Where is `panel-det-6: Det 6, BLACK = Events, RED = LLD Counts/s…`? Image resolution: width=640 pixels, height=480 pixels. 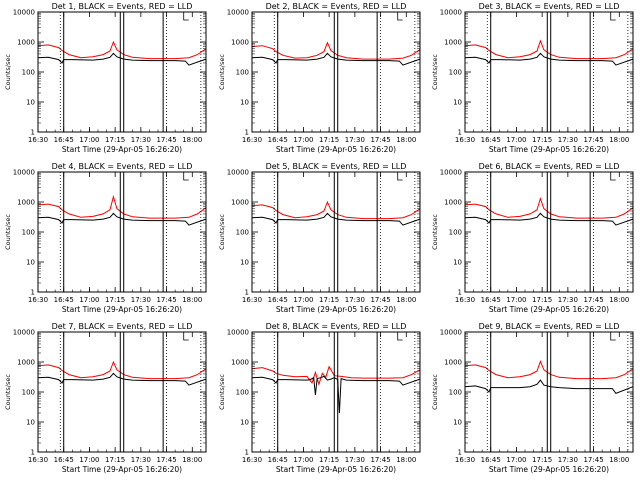 panel-det-6: Det 6, BLACK = Events, RED = LLD Counts/s… is located at coordinates (532, 238).